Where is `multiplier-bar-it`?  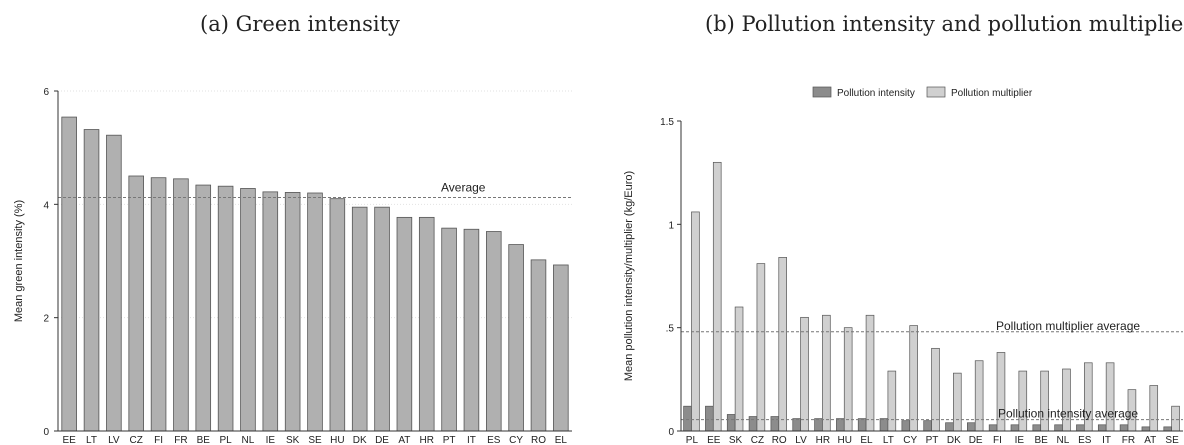
multiplier-bar-it is located at coordinates (1110, 397).